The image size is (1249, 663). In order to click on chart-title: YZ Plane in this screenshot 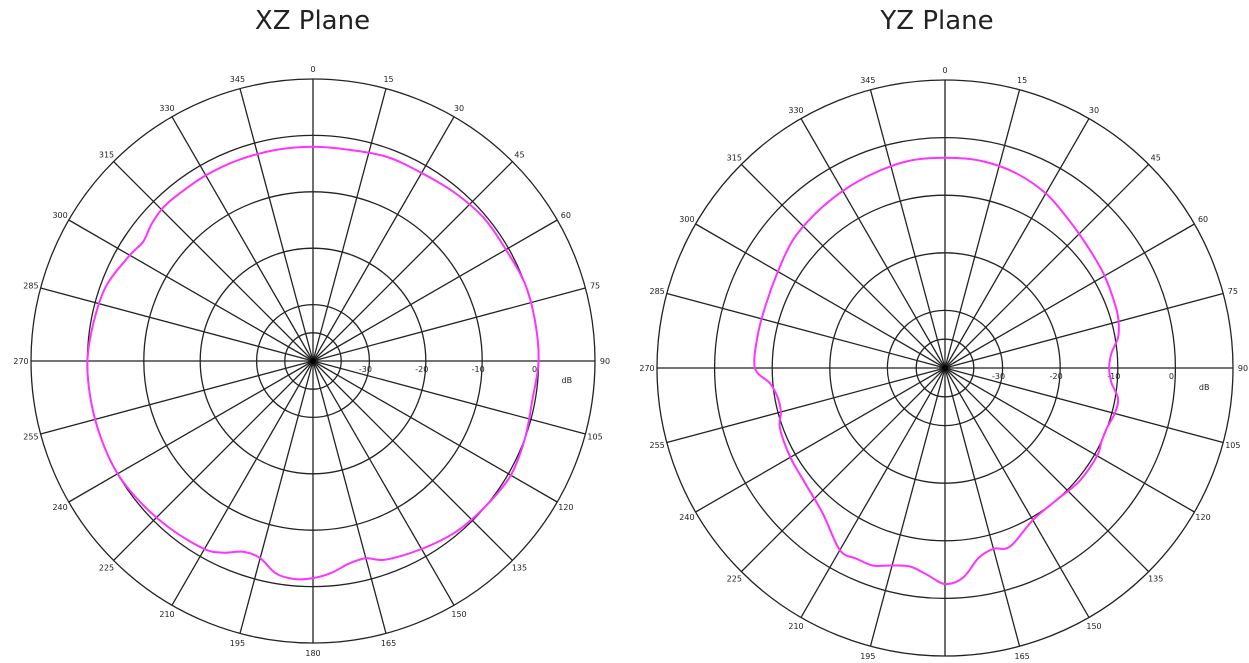, I will do `click(937, 21)`.